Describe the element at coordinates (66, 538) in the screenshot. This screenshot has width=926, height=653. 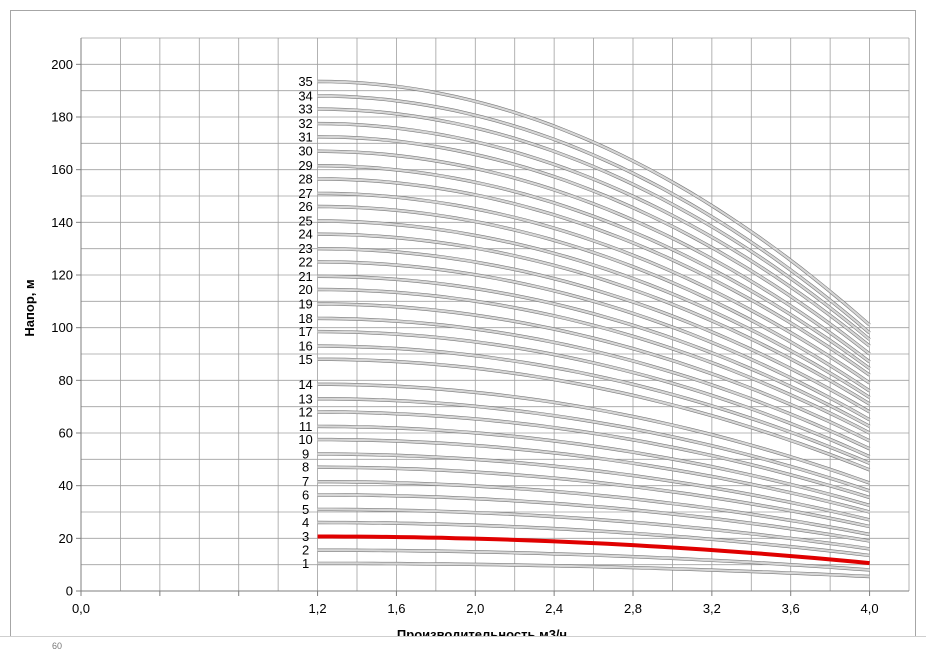
I see `y-tick-label: 20` at that location.